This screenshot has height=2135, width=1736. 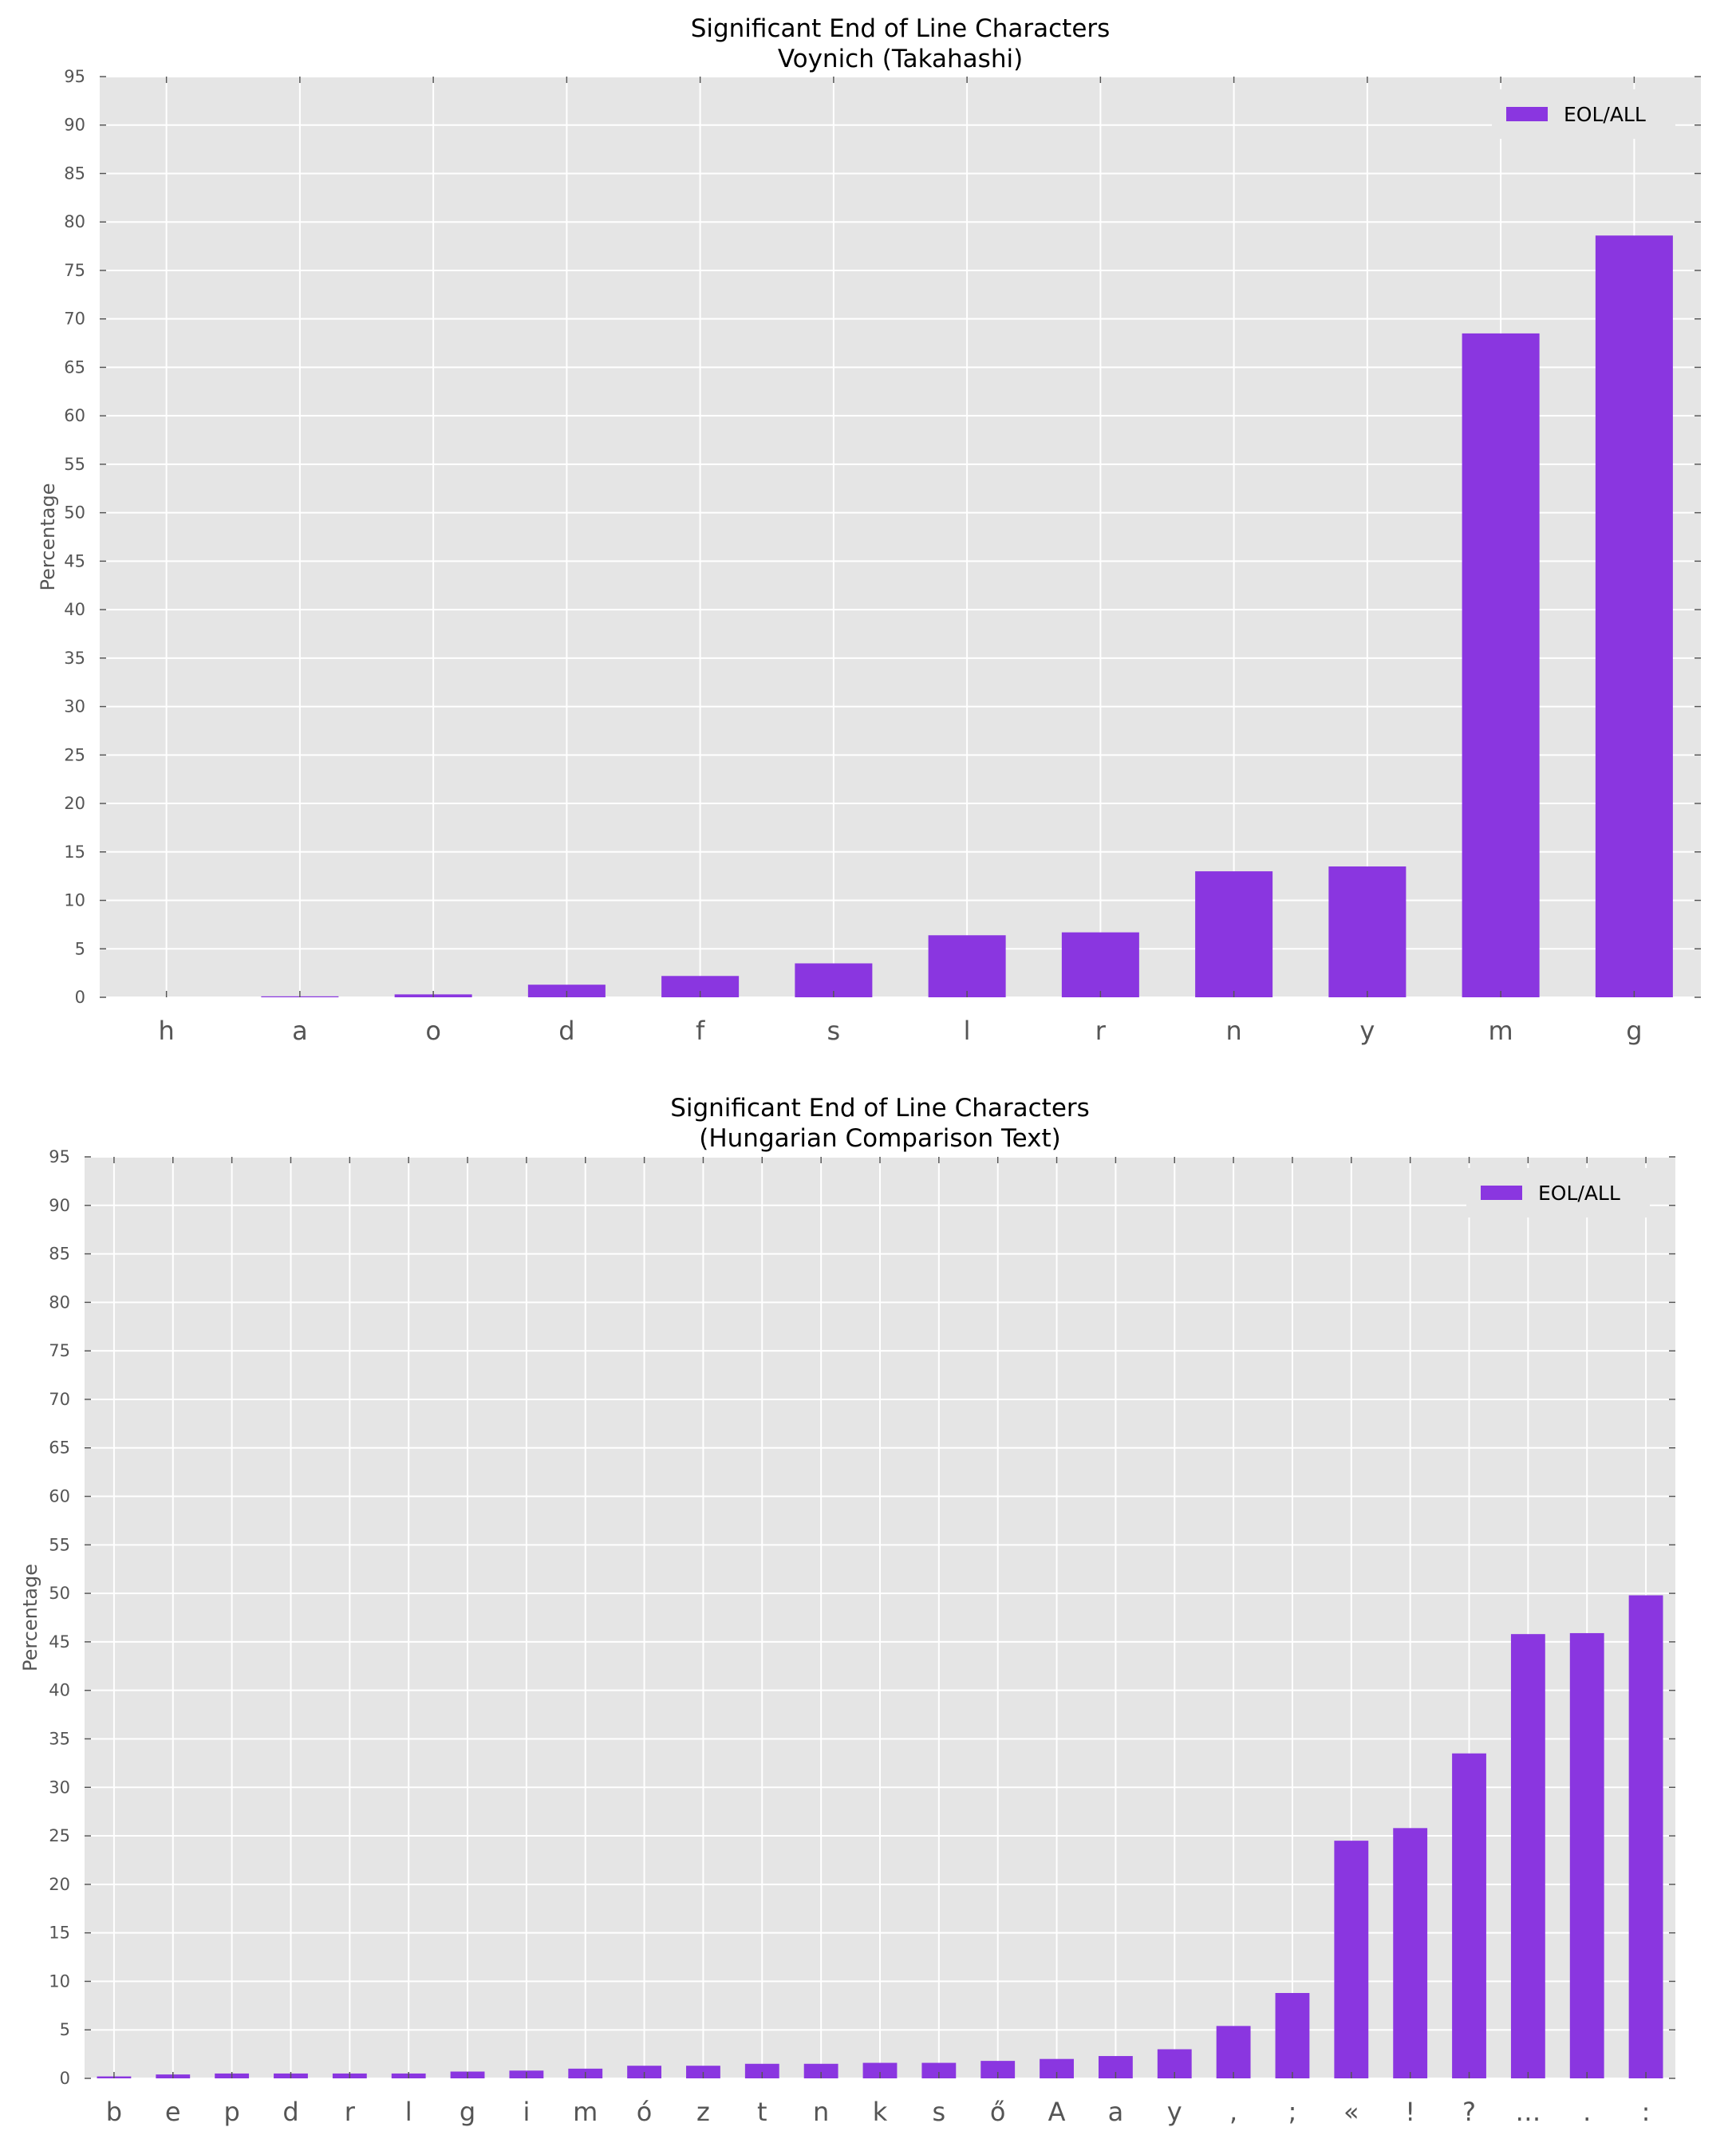 I want to click on x-tick-label: e, so click(x=173, y=2112).